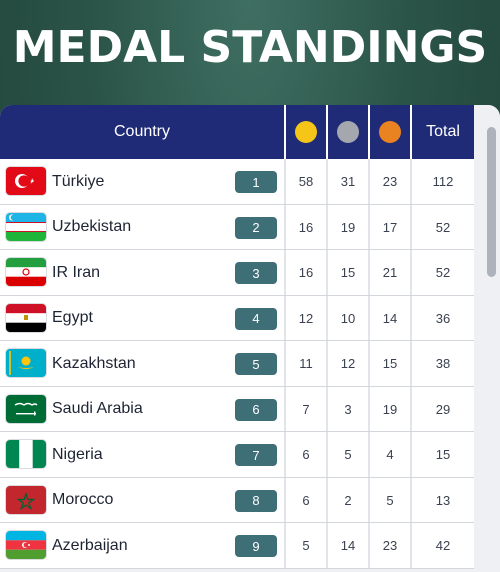 The image size is (500, 572). What do you see at coordinates (256, 409) in the screenshot?
I see `rank-badge: 6` at bounding box center [256, 409].